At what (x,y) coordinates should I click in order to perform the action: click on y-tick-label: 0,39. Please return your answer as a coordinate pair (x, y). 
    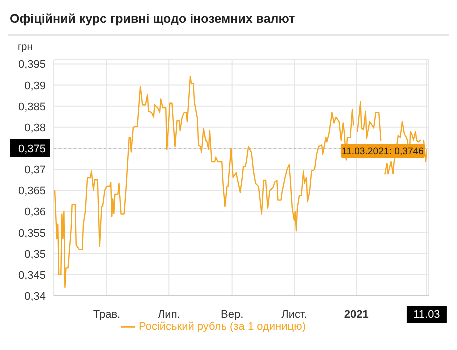
    Looking at the image, I should click on (35, 86).